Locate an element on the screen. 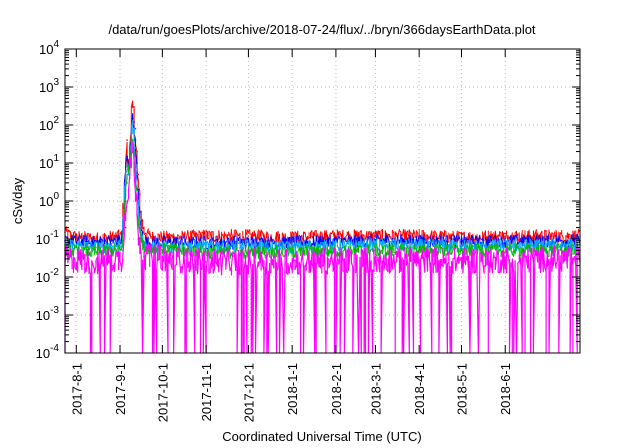  y-tick-label: 10⁰ is located at coordinates (49, 200).